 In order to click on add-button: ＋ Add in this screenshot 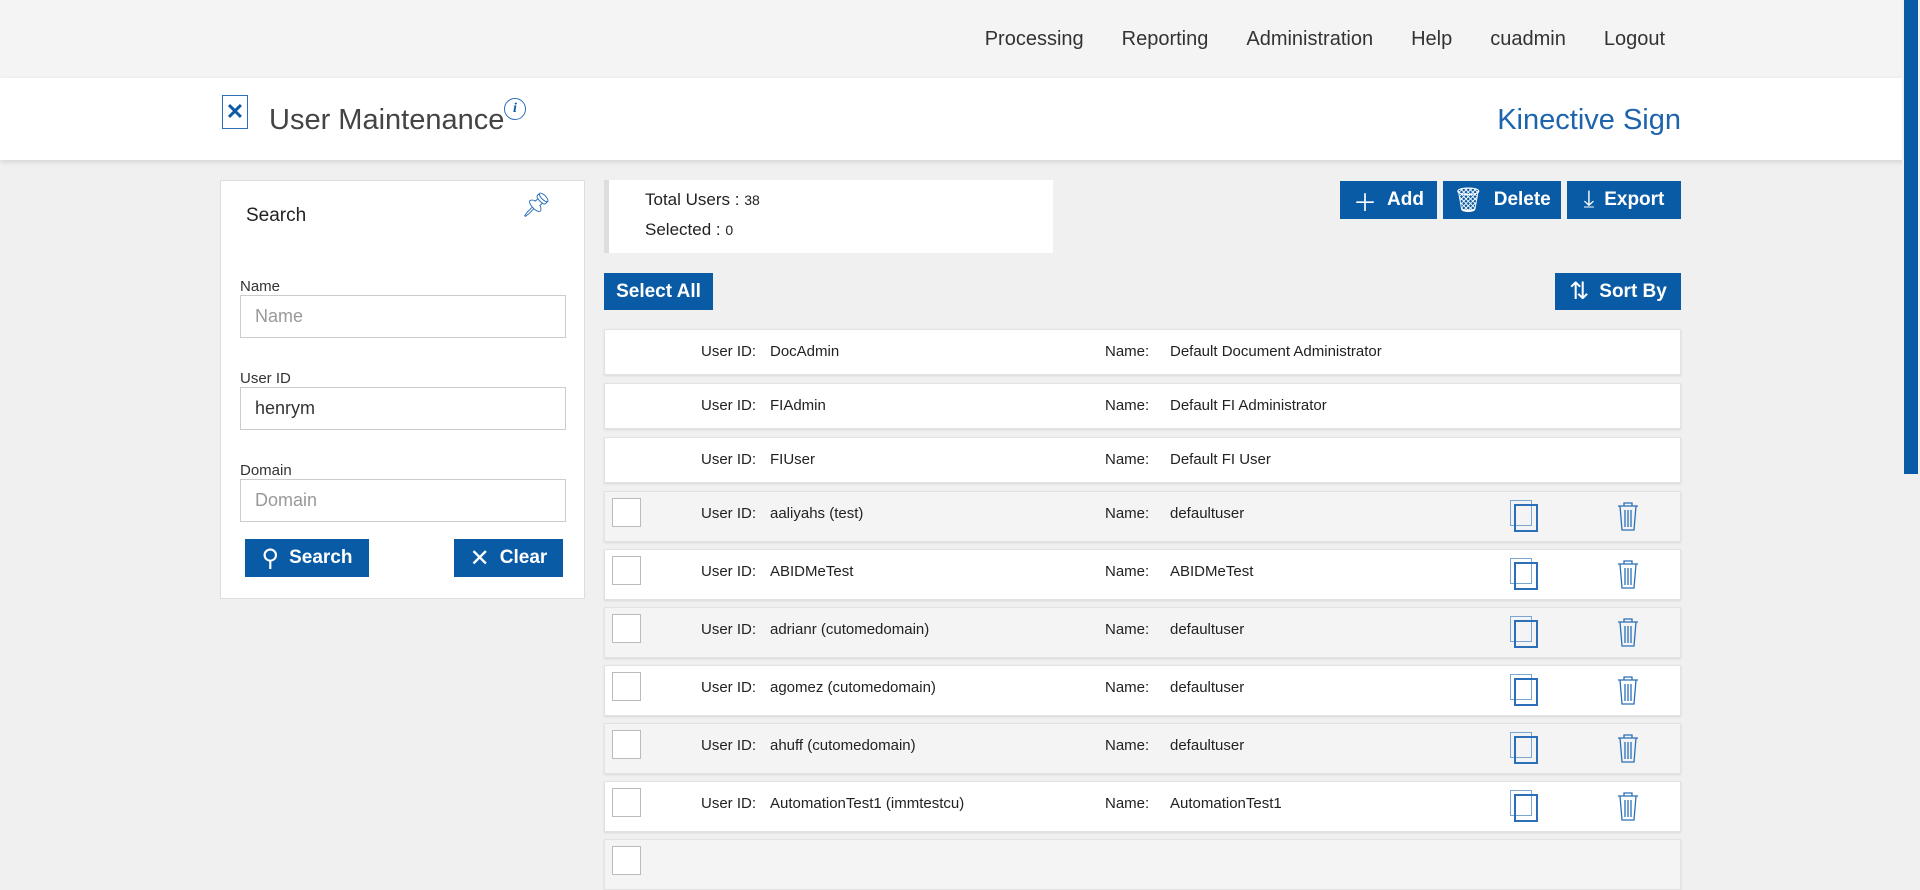, I will do `click(1388, 200)`.